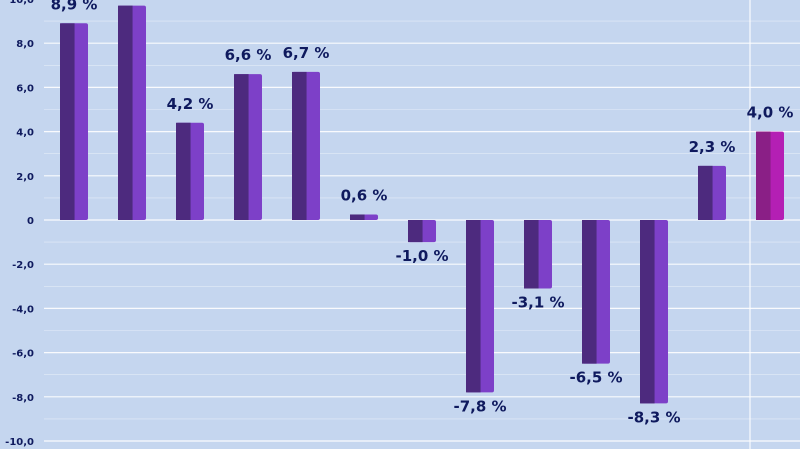  I want to click on data-label: -7,8 %, so click(479, 406).